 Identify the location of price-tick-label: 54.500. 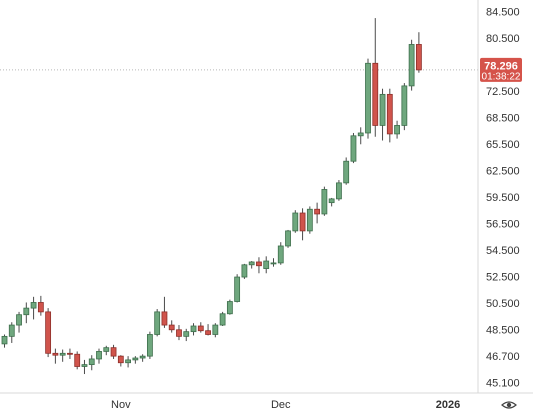
(503, 251).